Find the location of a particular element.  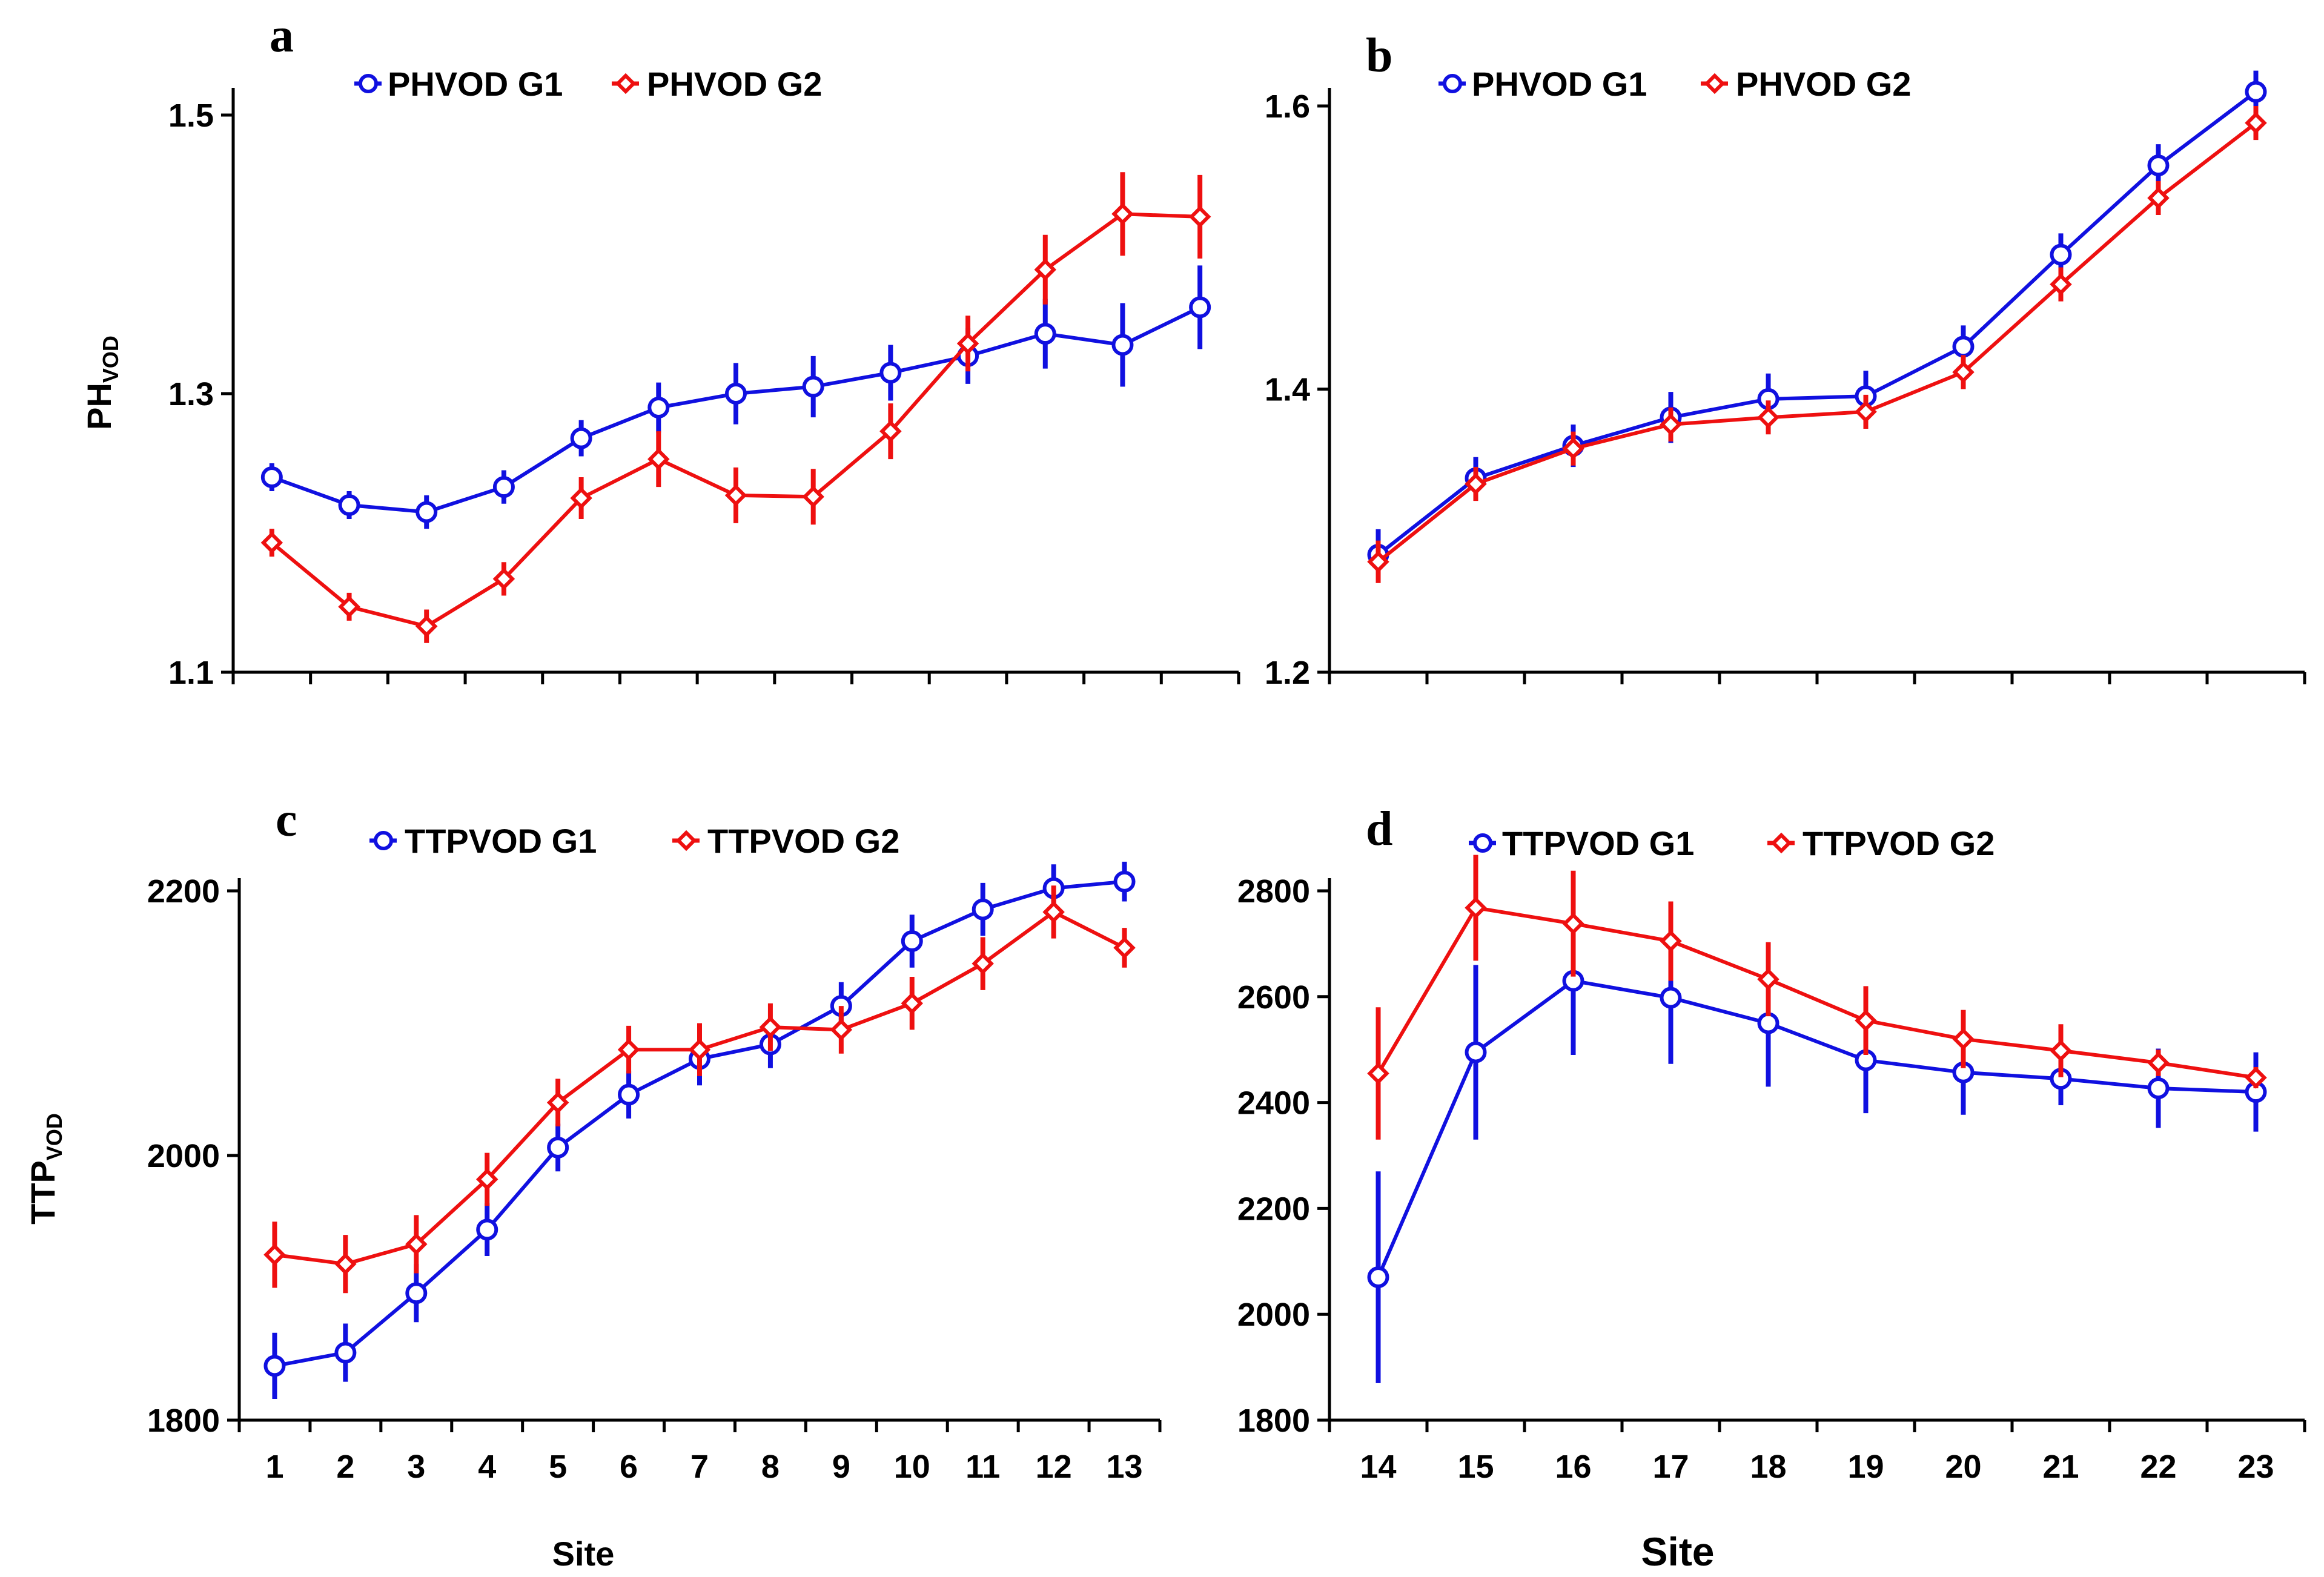

panel-c-y-tick-label: 1800 is located at coordinates (183, 1421).